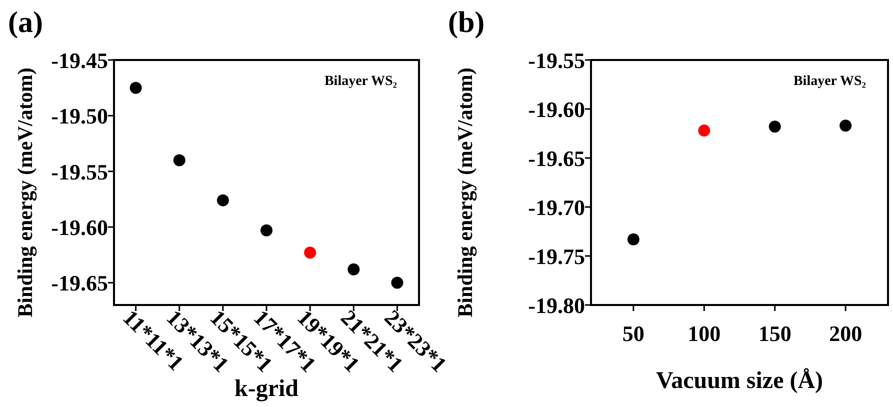 Image resolution: width=893 pixels, height=407 pixels. What do you see at coordinates (267, 389) in the screenshot?
I see `x-axis-title: k-grid` at bounding box center [267, 389].